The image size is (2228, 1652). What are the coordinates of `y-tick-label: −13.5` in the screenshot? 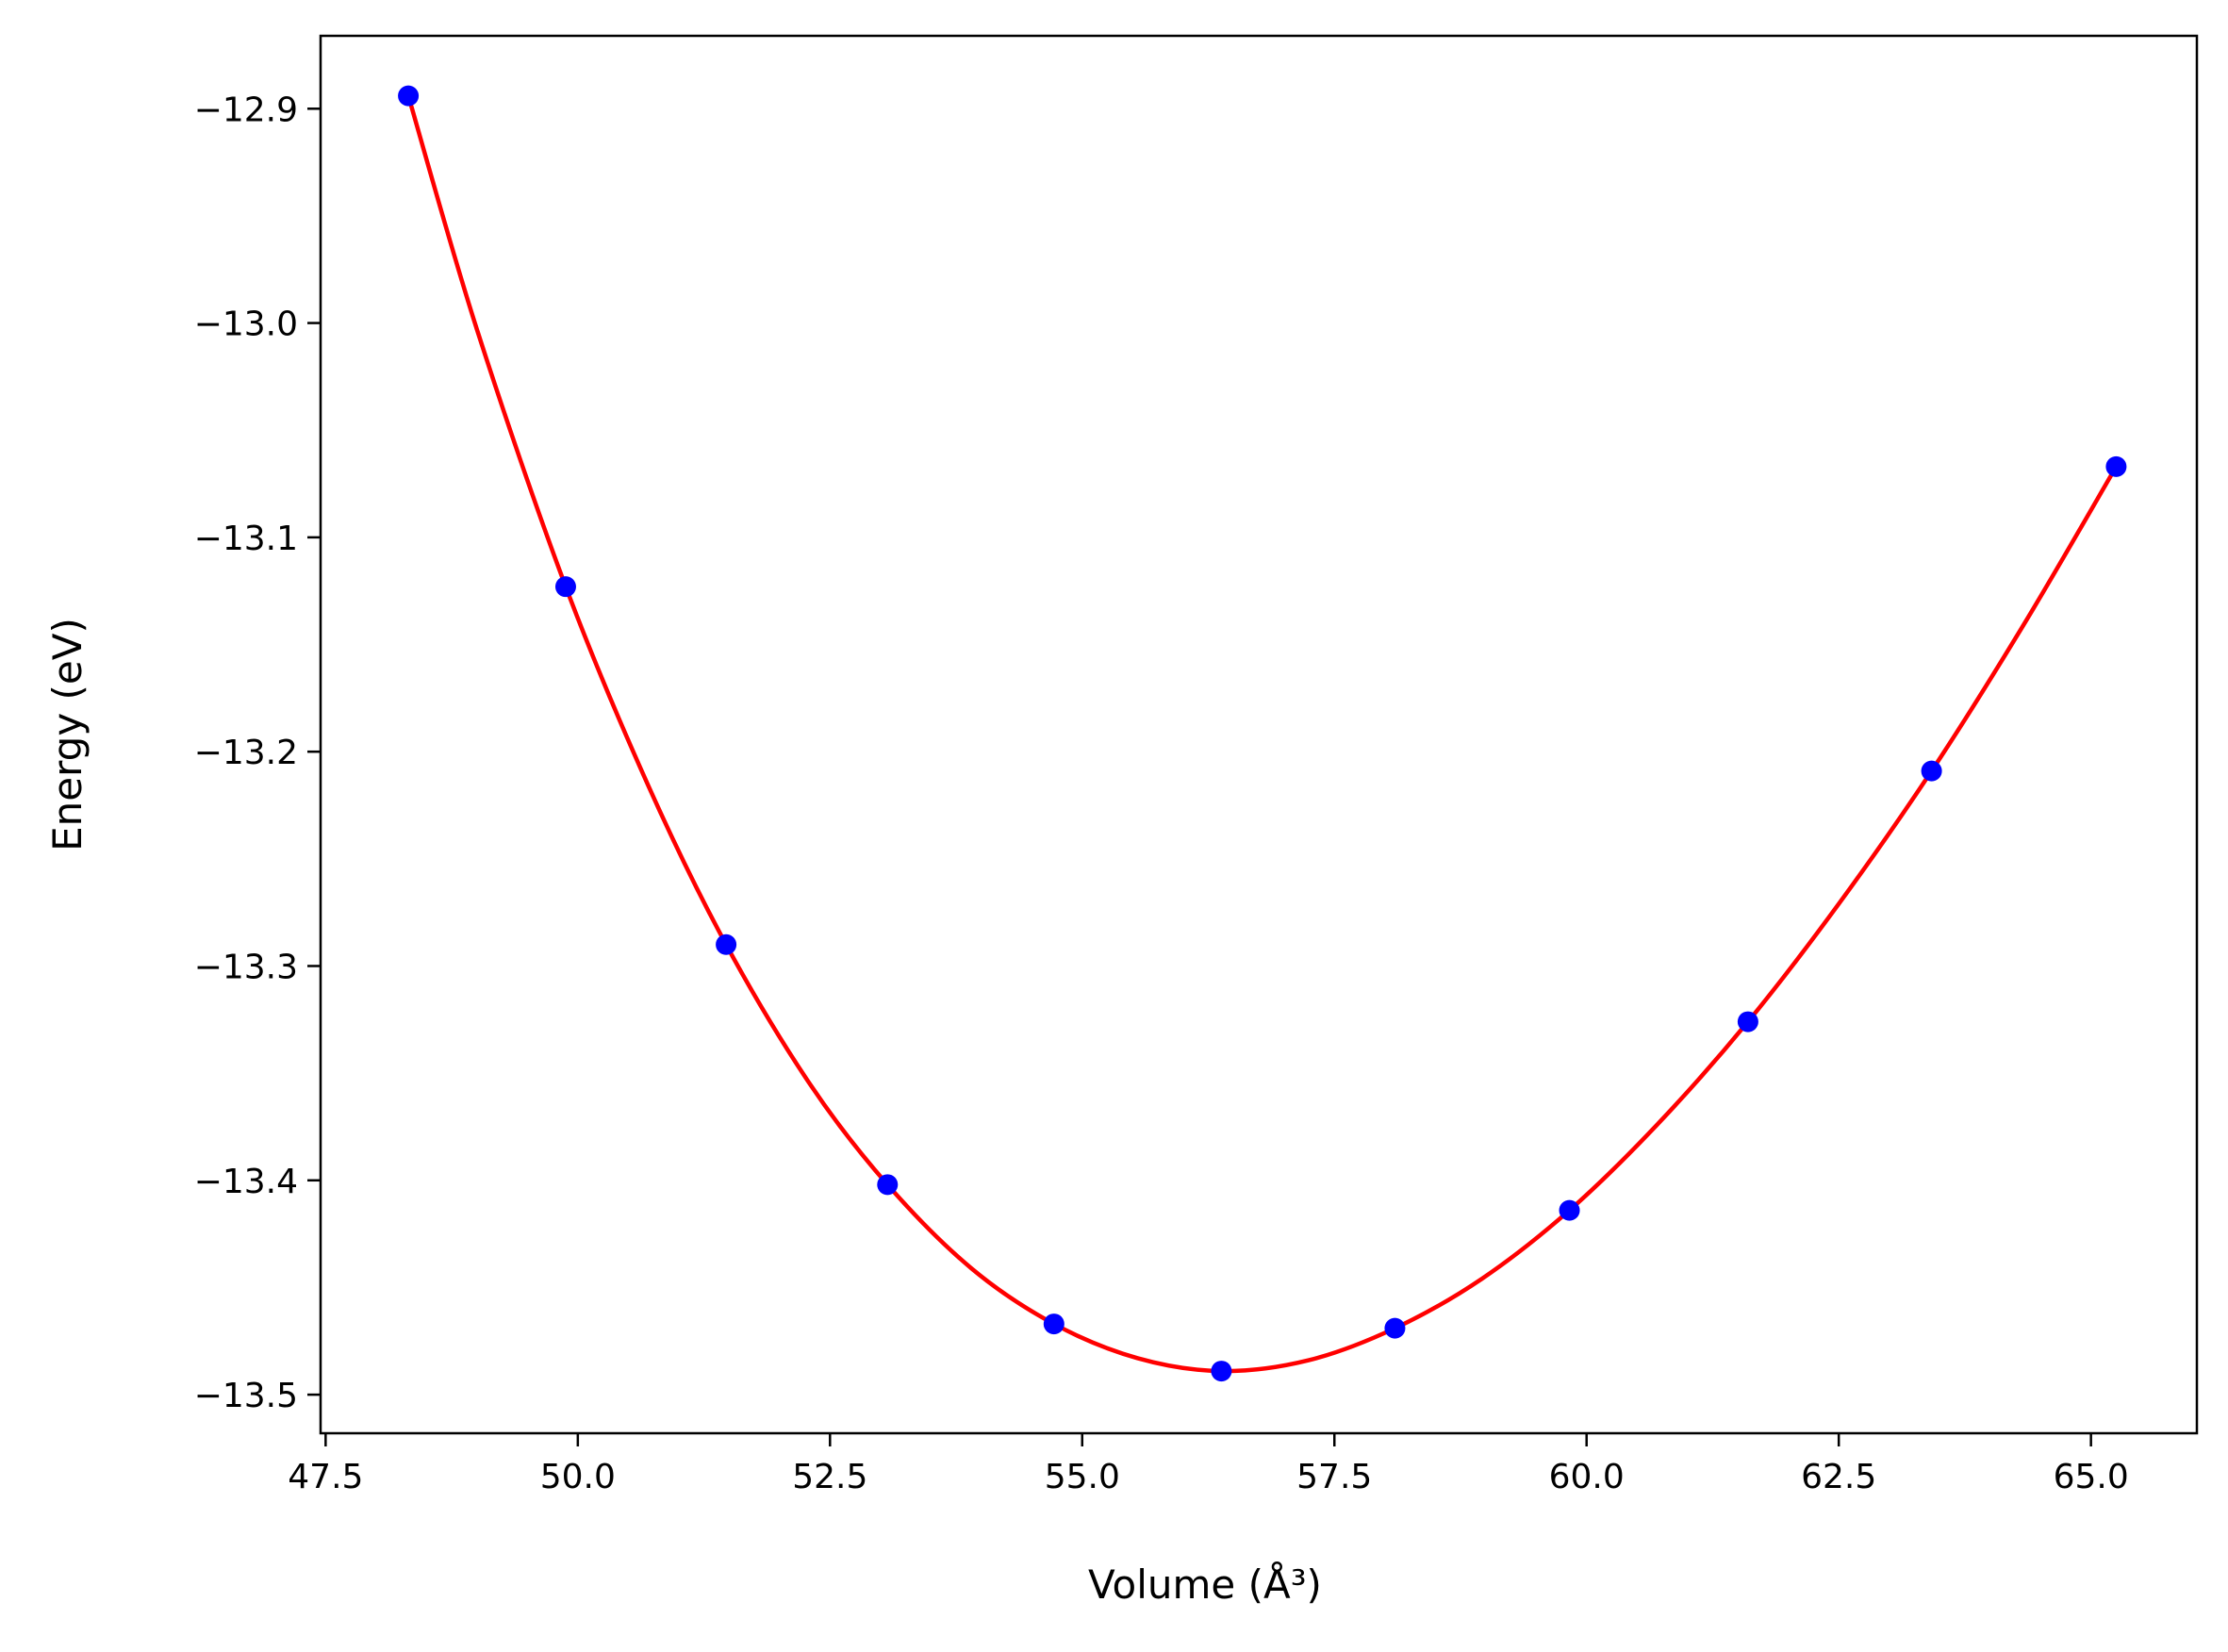 It's located at (246, 1396).